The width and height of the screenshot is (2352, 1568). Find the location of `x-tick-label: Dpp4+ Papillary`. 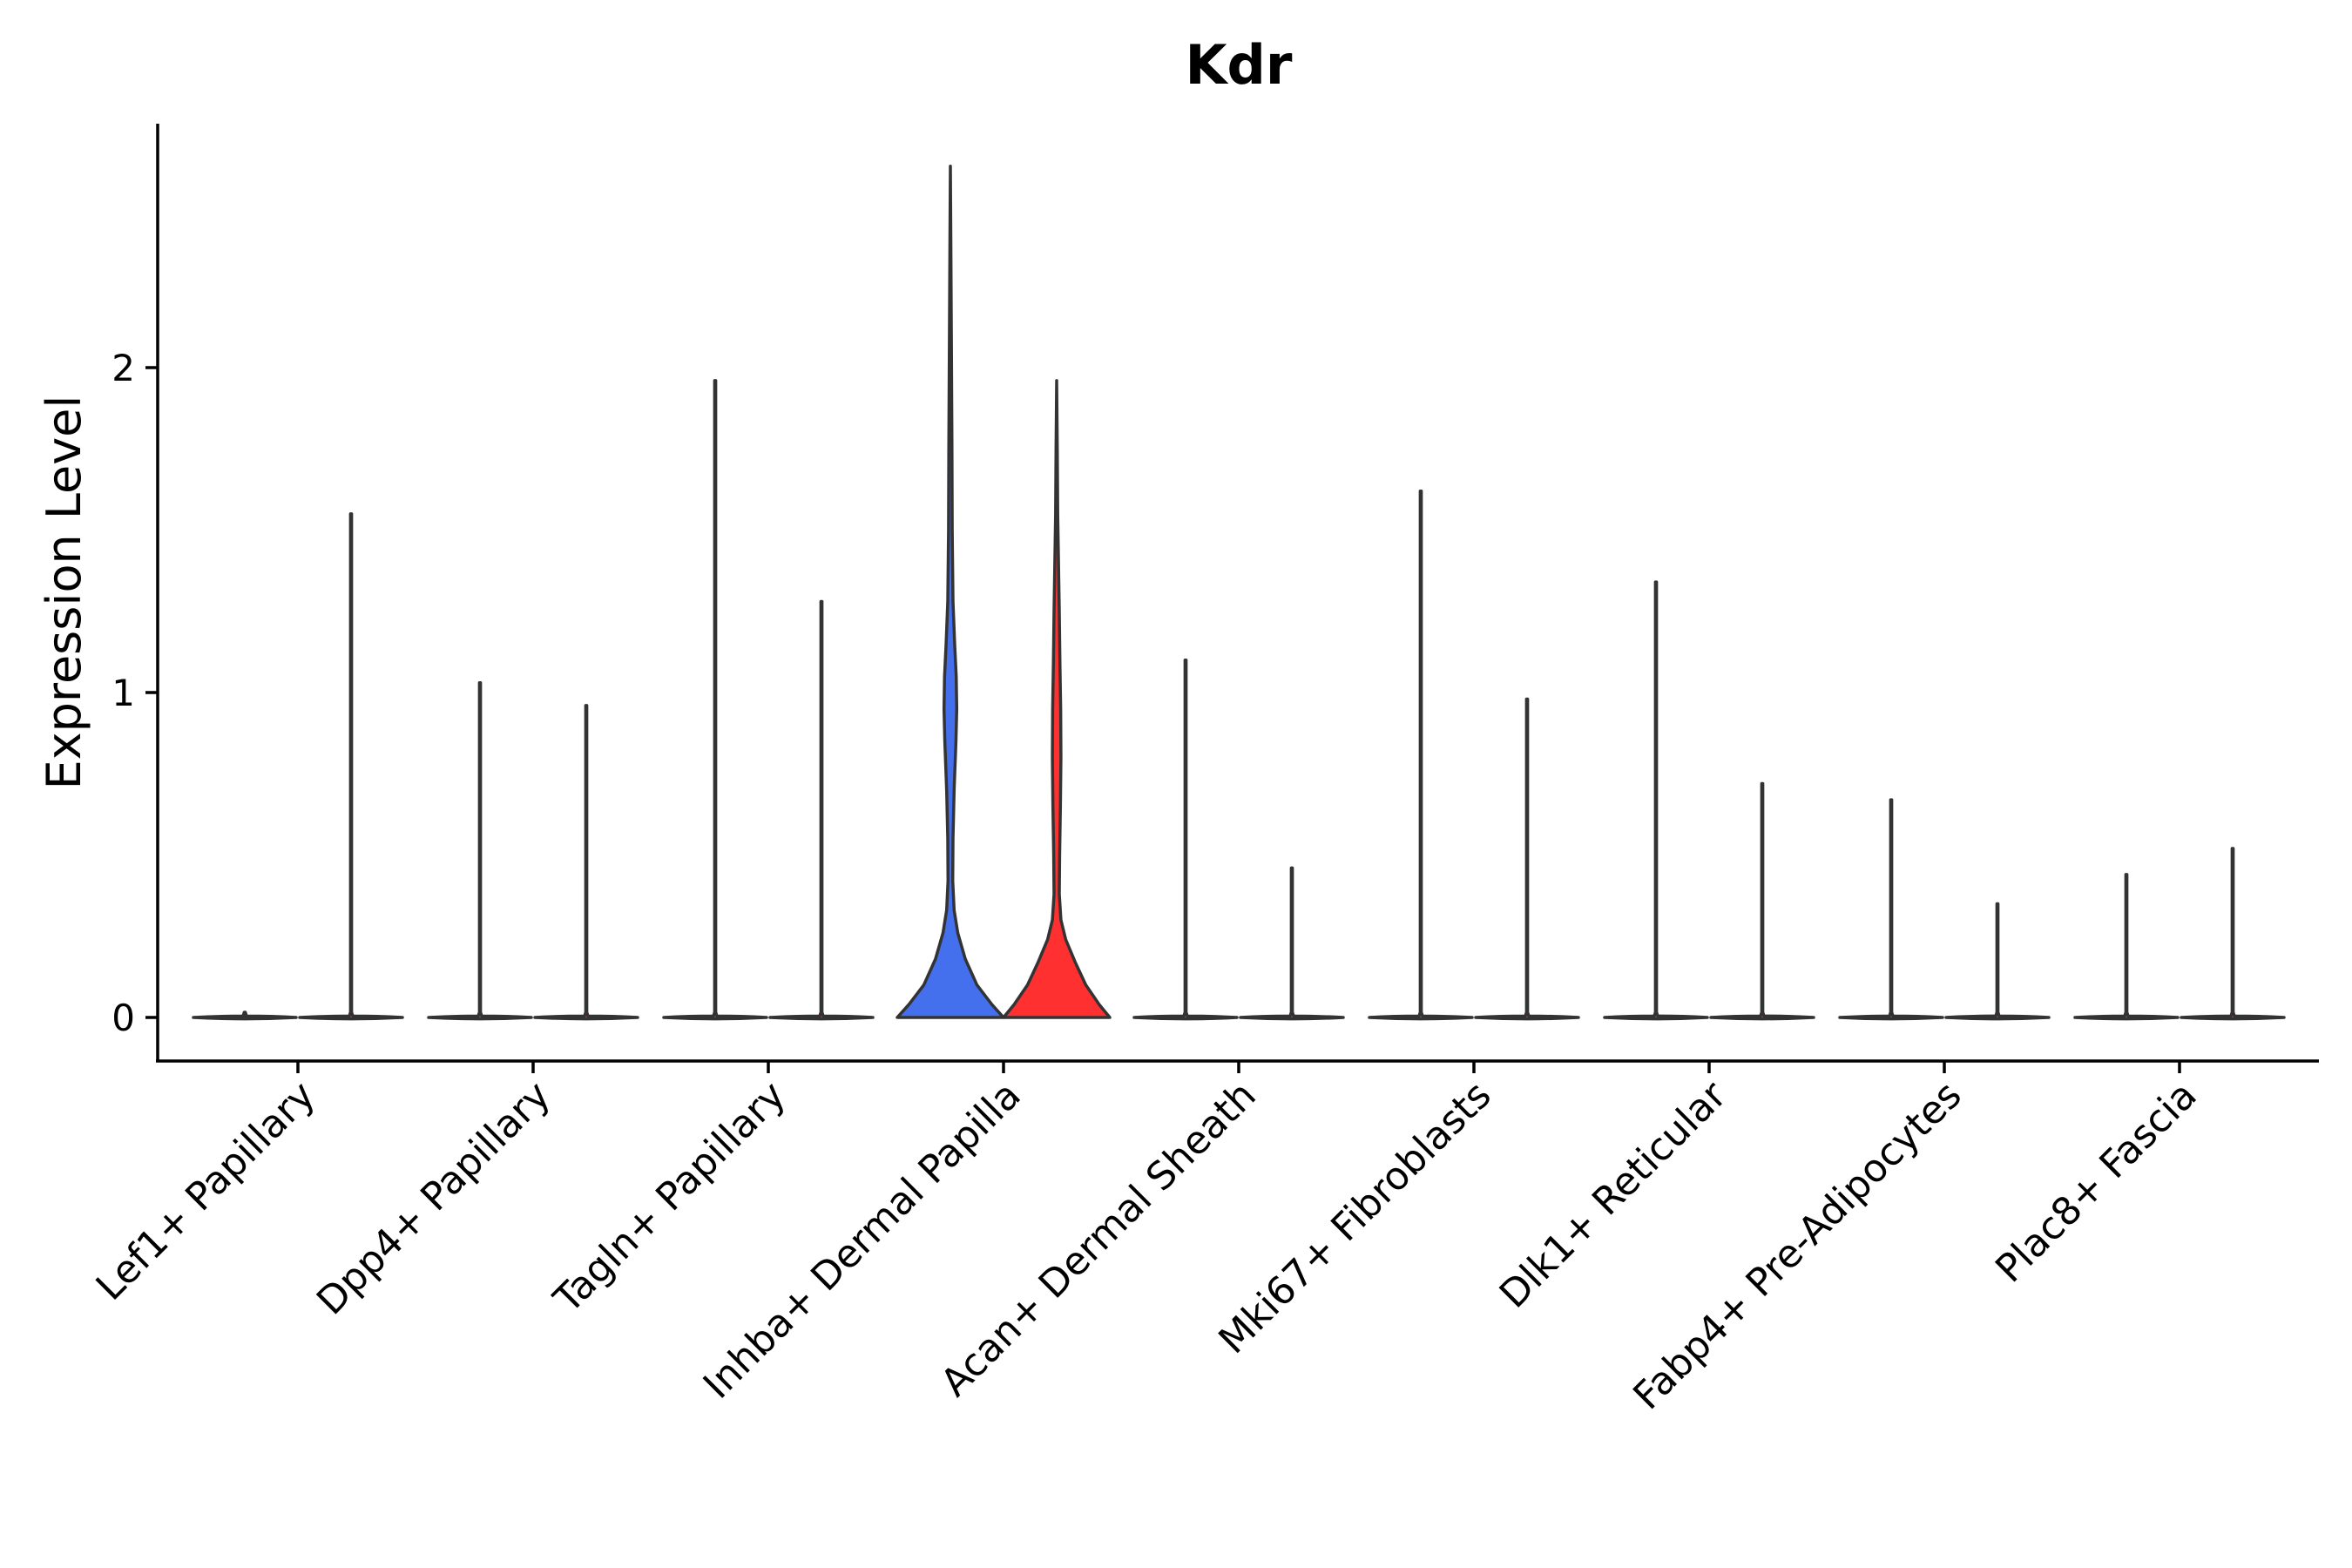

x-tick-label: Dpp4+ Papillary is located at coordinates (433, 1198).